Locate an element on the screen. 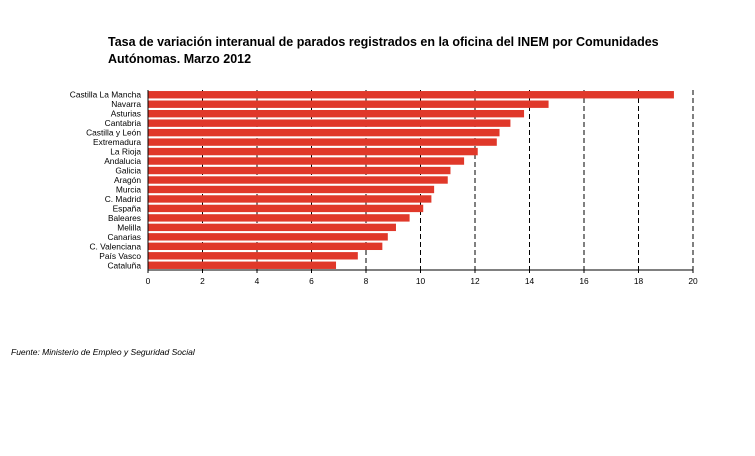 The image size is (755, 456). x-tick-label-14: 14 is located at coordinates (530, 281).